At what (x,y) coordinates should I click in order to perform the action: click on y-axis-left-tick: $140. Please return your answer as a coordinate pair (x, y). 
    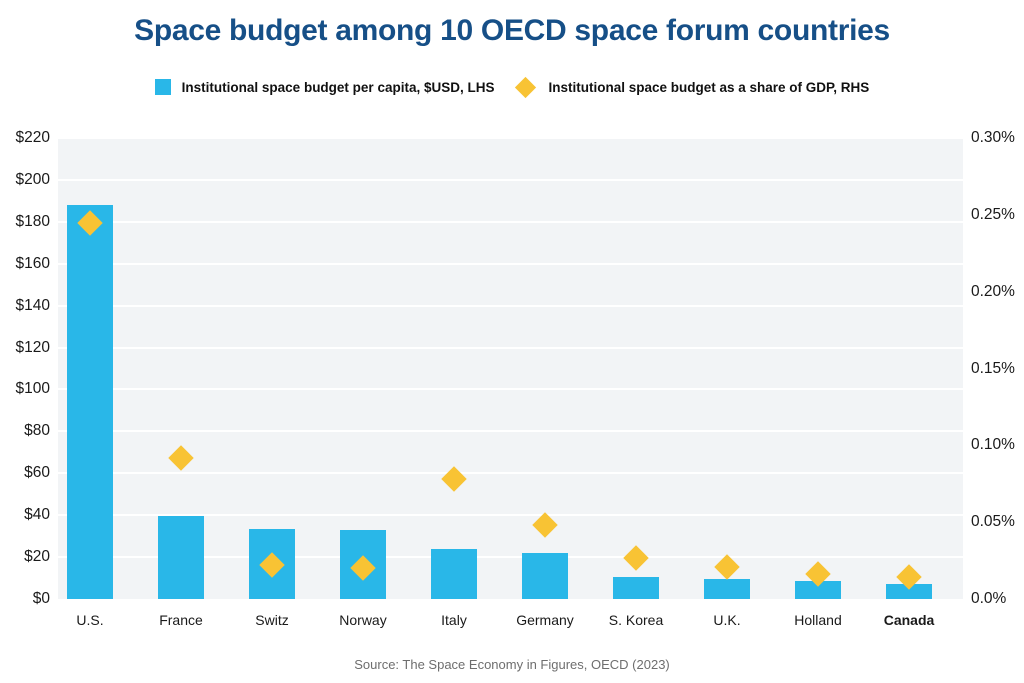
    Looking at the image, I should click on (32, 305).